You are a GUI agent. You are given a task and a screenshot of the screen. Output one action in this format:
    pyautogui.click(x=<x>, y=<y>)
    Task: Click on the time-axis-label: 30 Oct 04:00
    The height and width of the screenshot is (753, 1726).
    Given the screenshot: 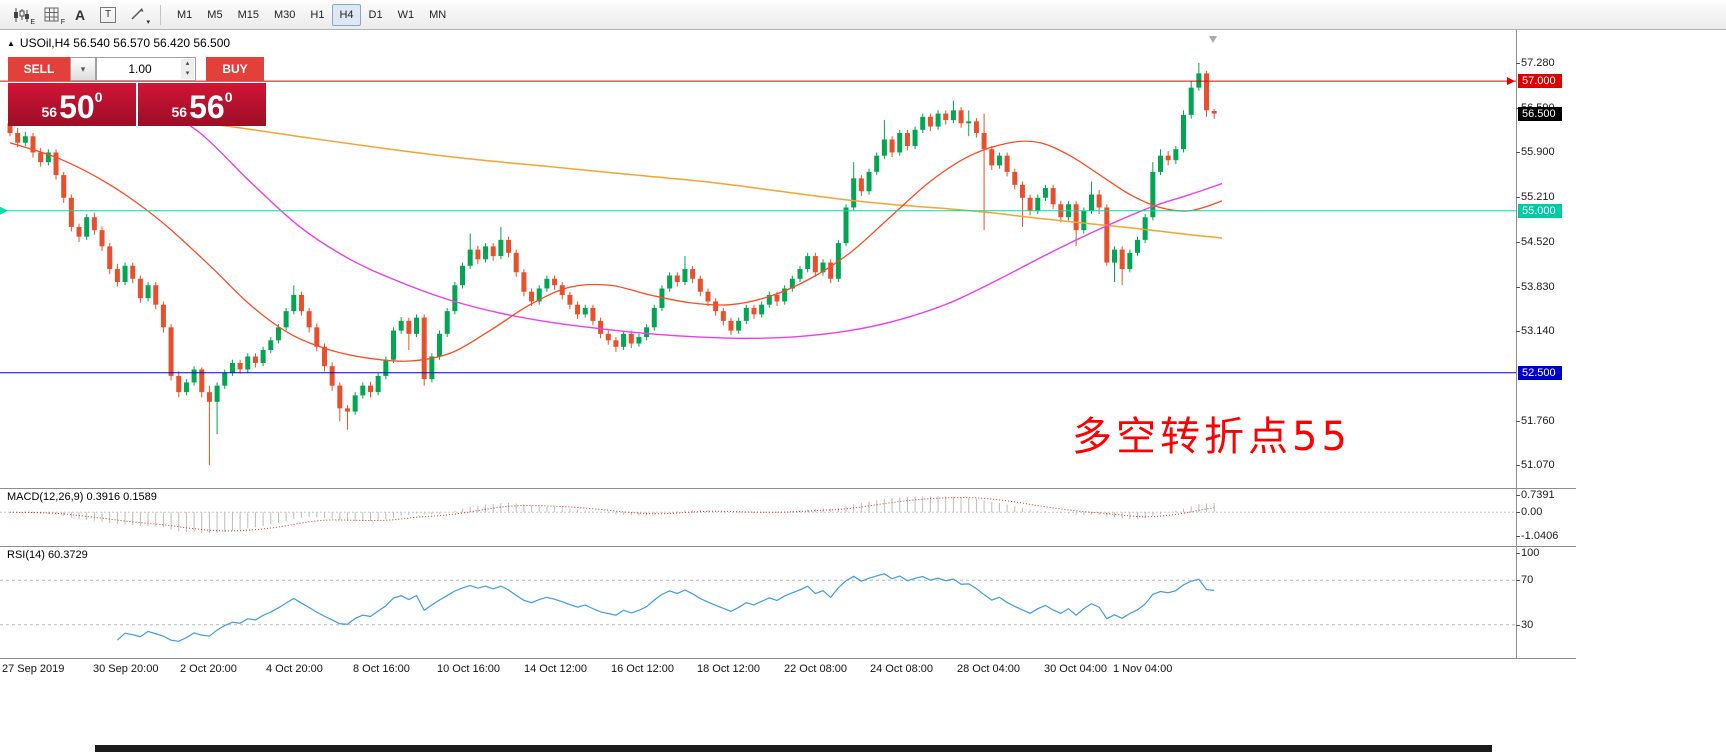 What is the action you would take?
    pyautogui.click(x=1075, y=669)
    